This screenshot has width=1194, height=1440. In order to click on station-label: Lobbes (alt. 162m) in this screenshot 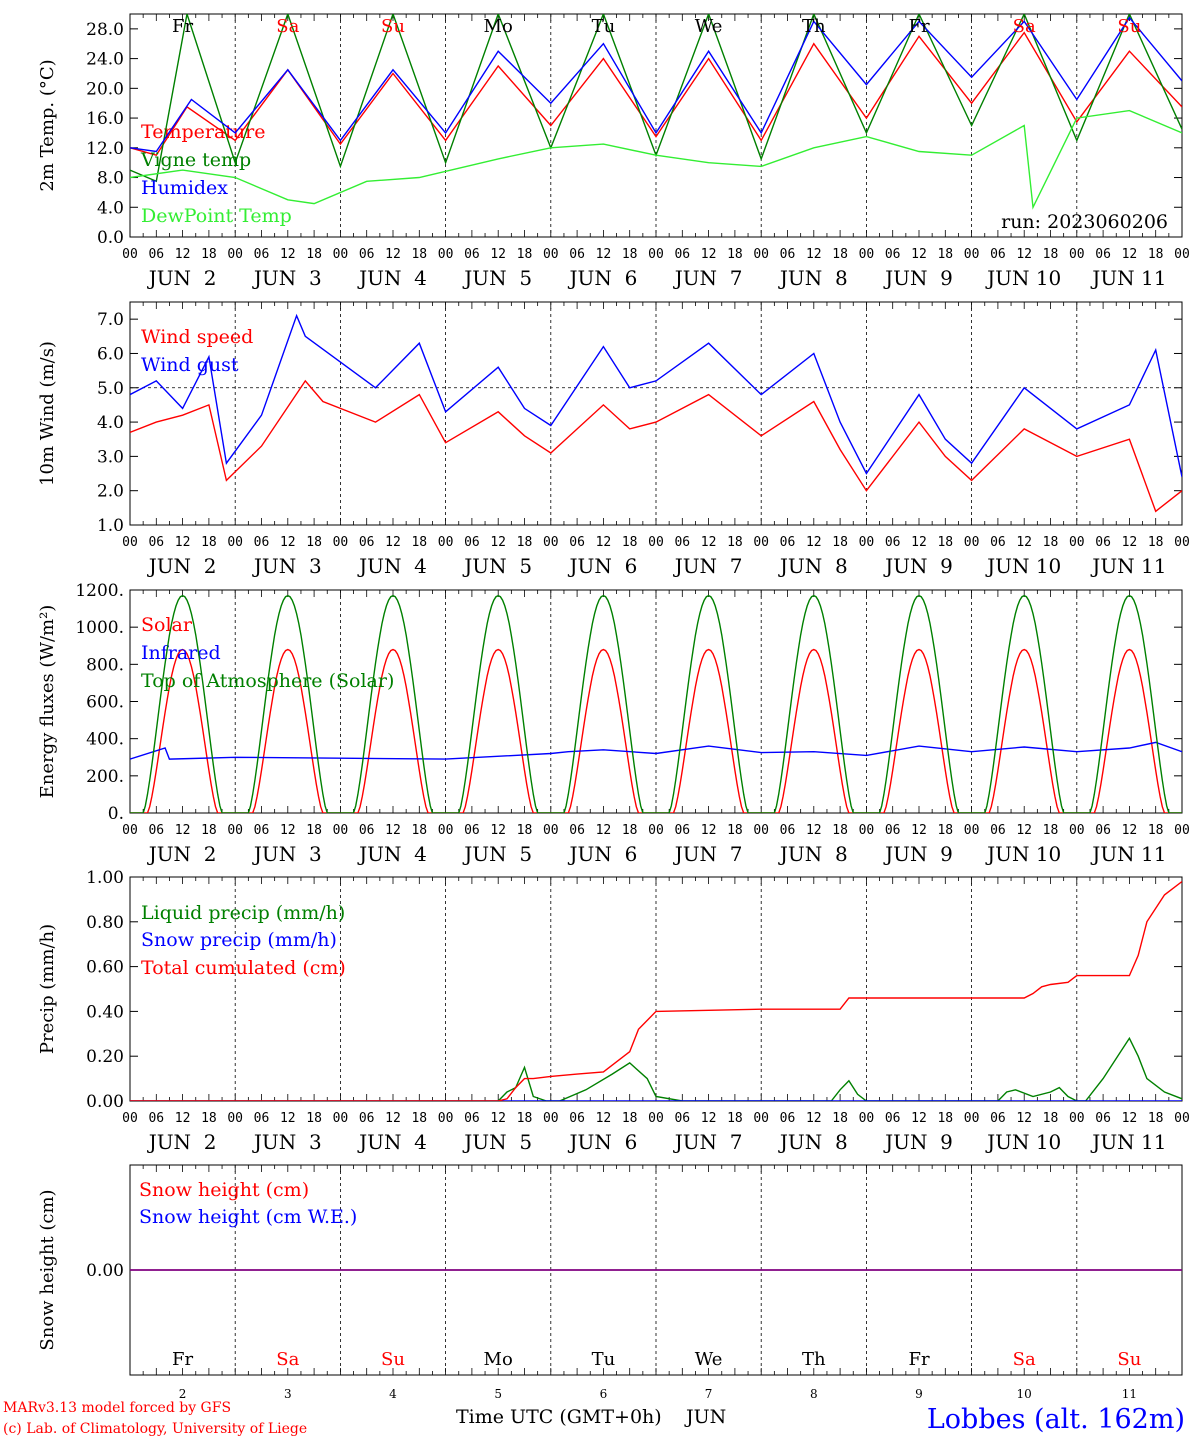, I will do `click(1056, 1419)`.